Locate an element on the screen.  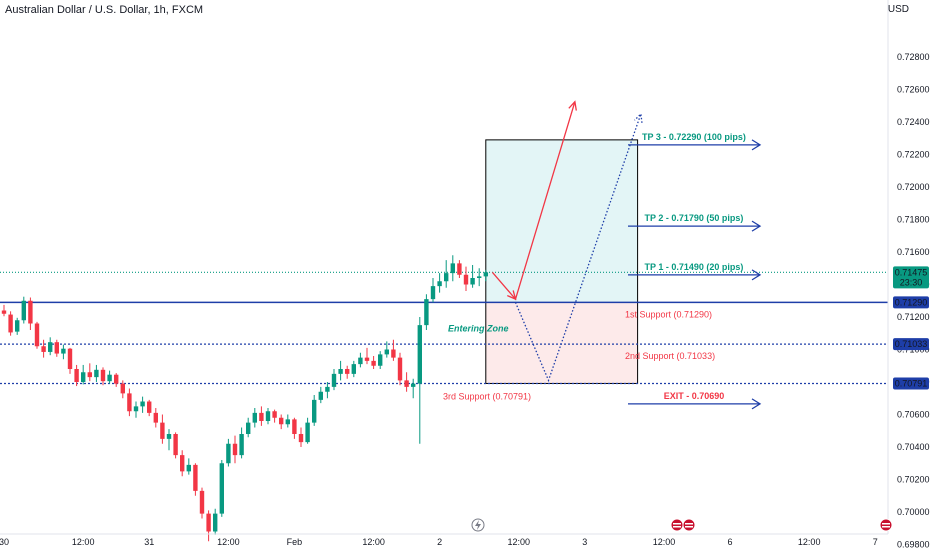
support2-label: 2nd Support (0.71033) is located at coordinates (670, 356).